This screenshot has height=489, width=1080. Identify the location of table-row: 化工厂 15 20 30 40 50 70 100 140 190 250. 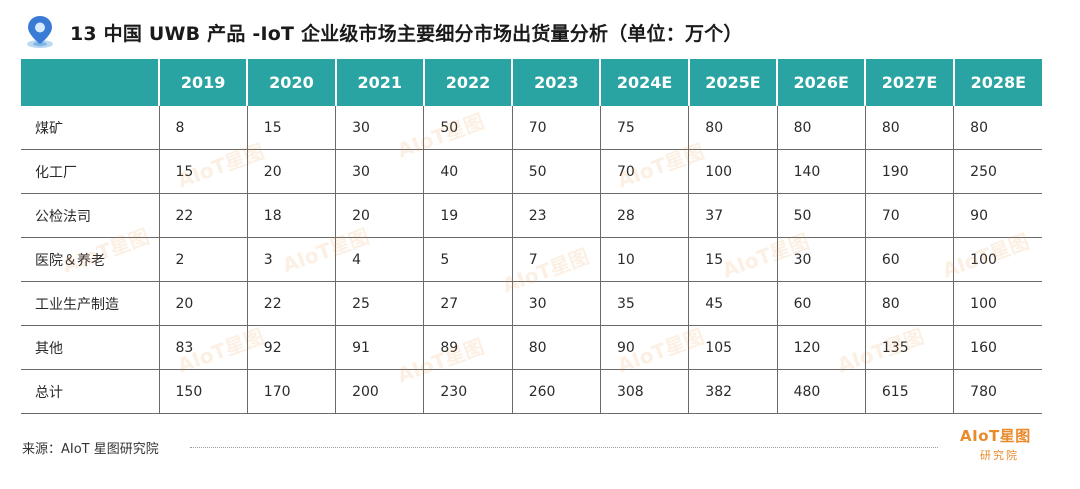
(531, 171).